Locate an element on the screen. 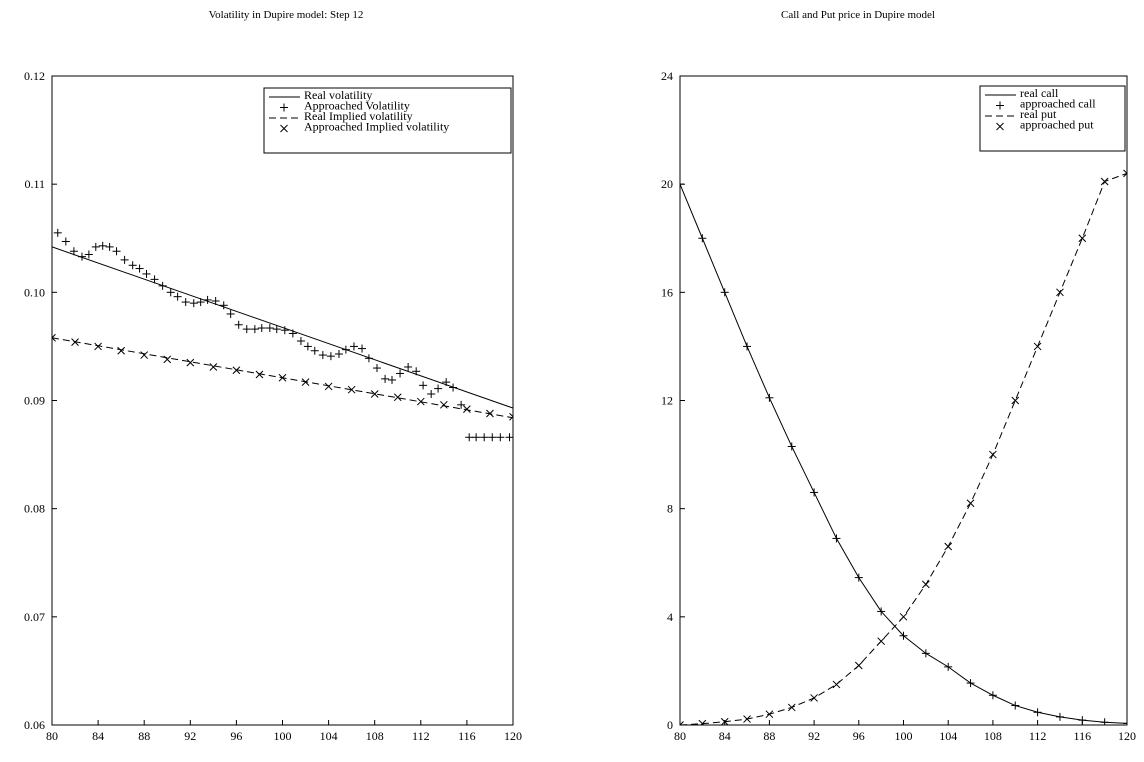 Image resolution: width=1144 pixels, height=762 pixels. x-tick-label: 108 is located at coordinates (993, 736).